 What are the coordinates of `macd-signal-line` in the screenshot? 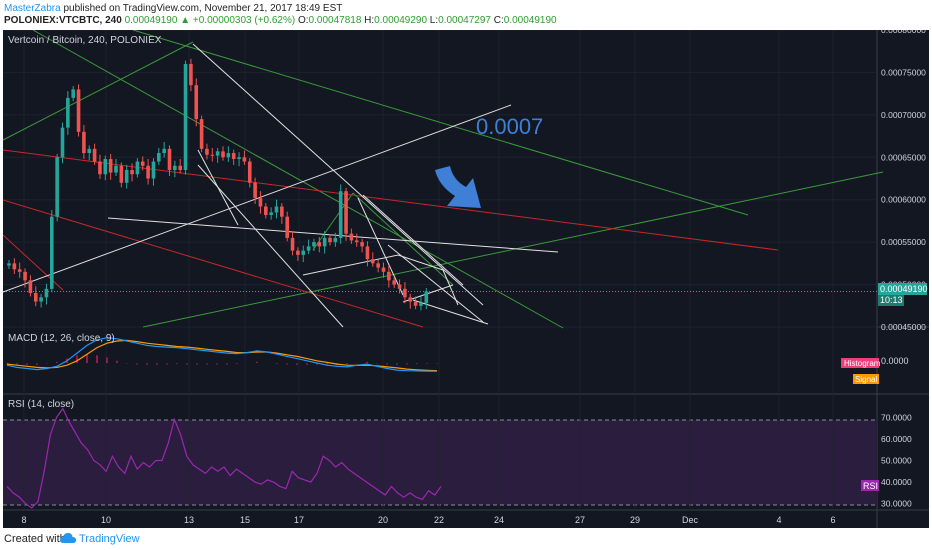 It's located at (222, 355).